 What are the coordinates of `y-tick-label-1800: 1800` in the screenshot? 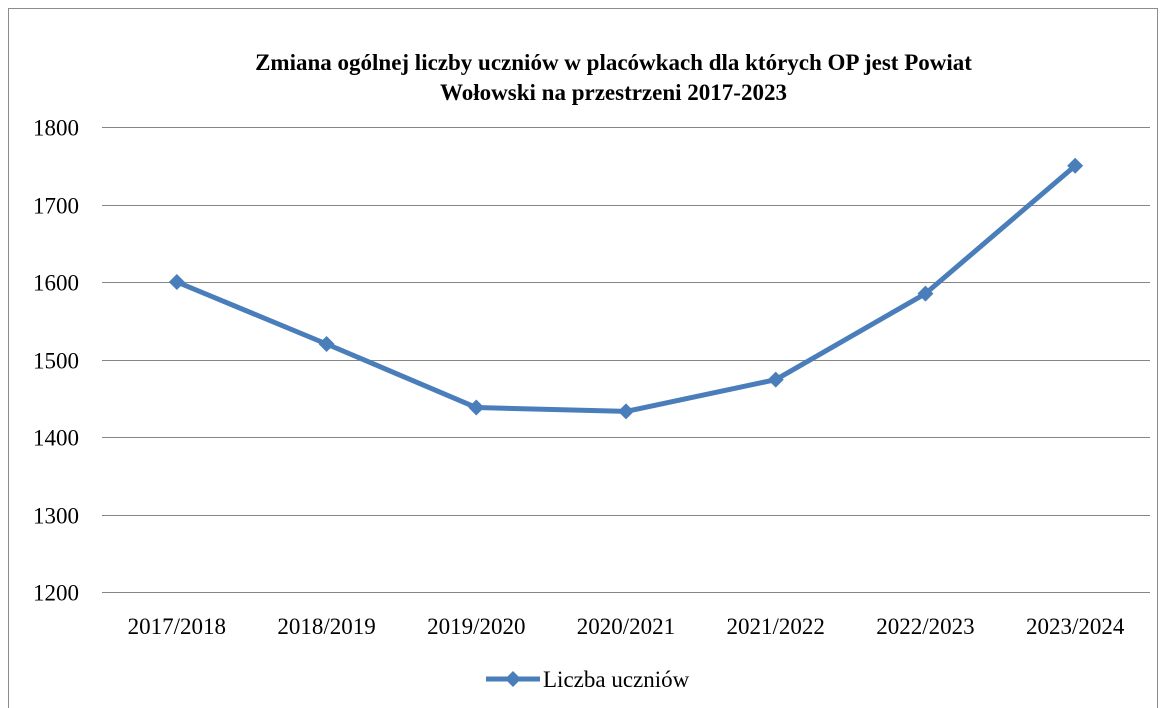 It's located at (56, 128).